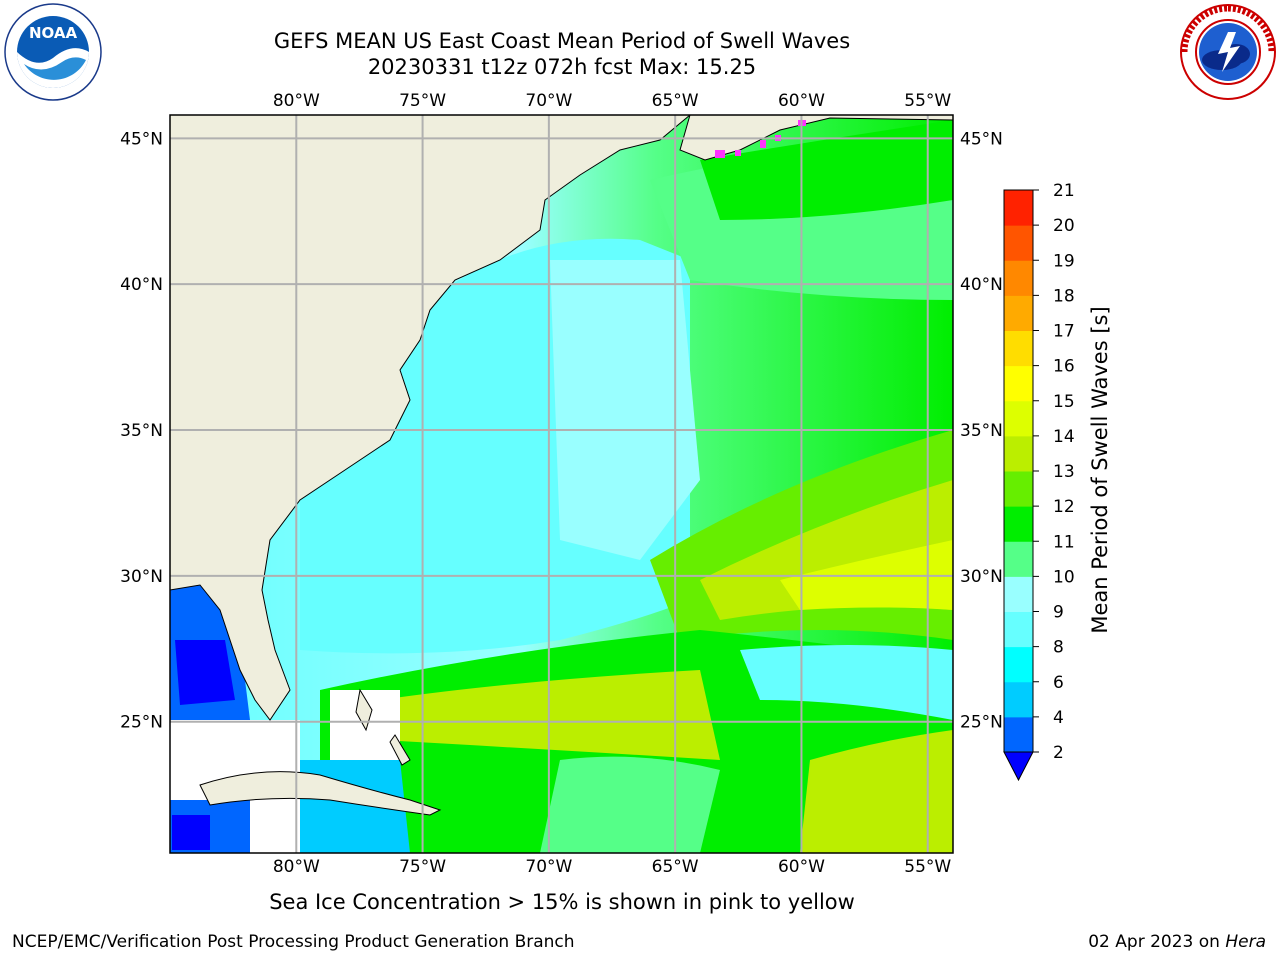 The image size is (1280, 960). Describe the element at coordinates (1064, 296) in the screenshot. I see `colorbar-tick-label: 18` at that location.